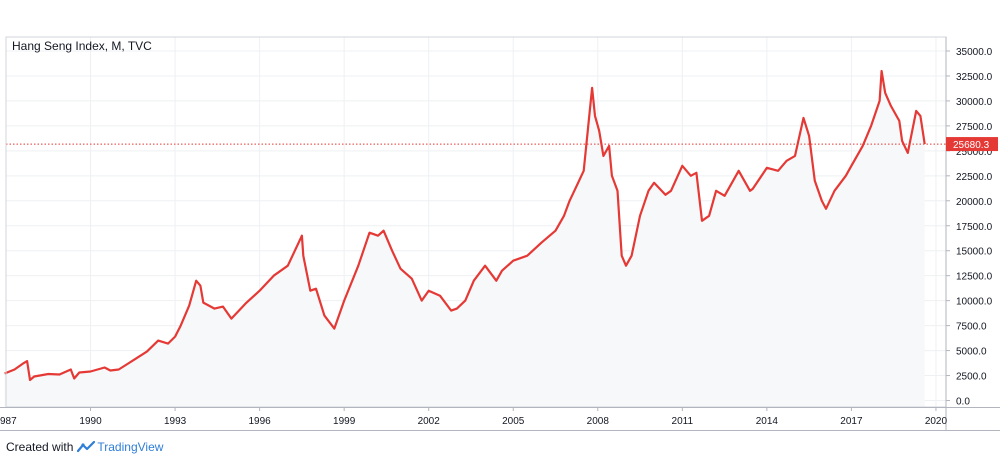 The width and height of the screenshot is (1000, 465). Describe the element at coordinates (683, 421) in the screenshot. I see `x-tick-label: 2011` at that location.